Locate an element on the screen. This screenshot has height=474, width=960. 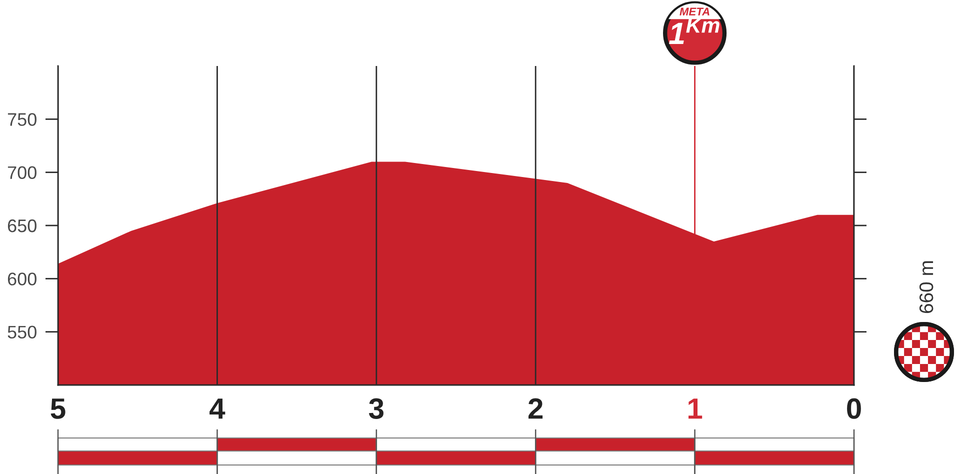
y-tick-label: 750 is located at coordinates (22, 119).